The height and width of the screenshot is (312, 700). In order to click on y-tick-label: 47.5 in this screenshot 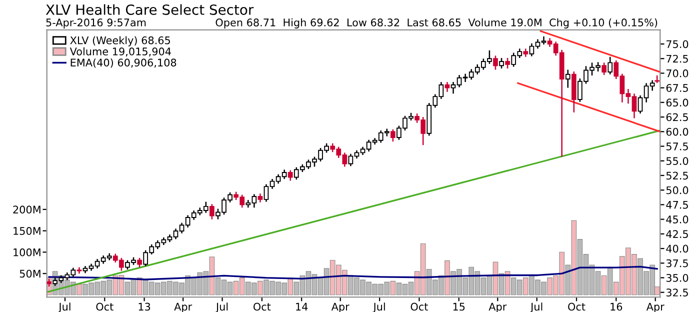, I will do `click(677, 205)`.